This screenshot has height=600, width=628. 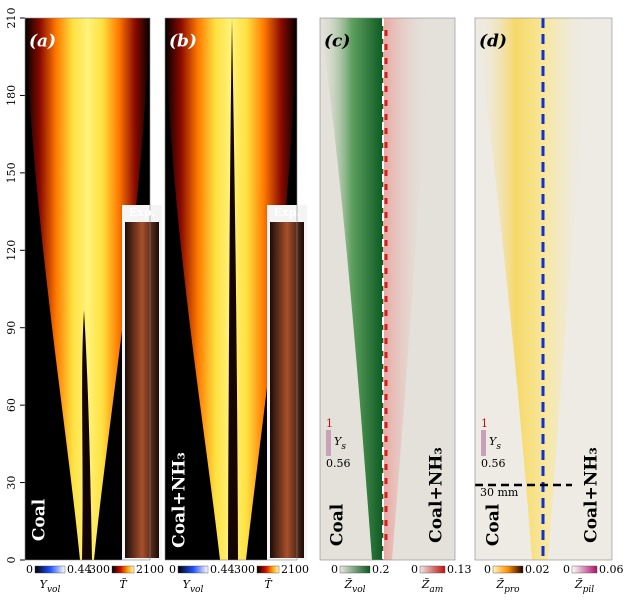 I want to click on colorbar-max: 0.13, so click(x=459, y=569).